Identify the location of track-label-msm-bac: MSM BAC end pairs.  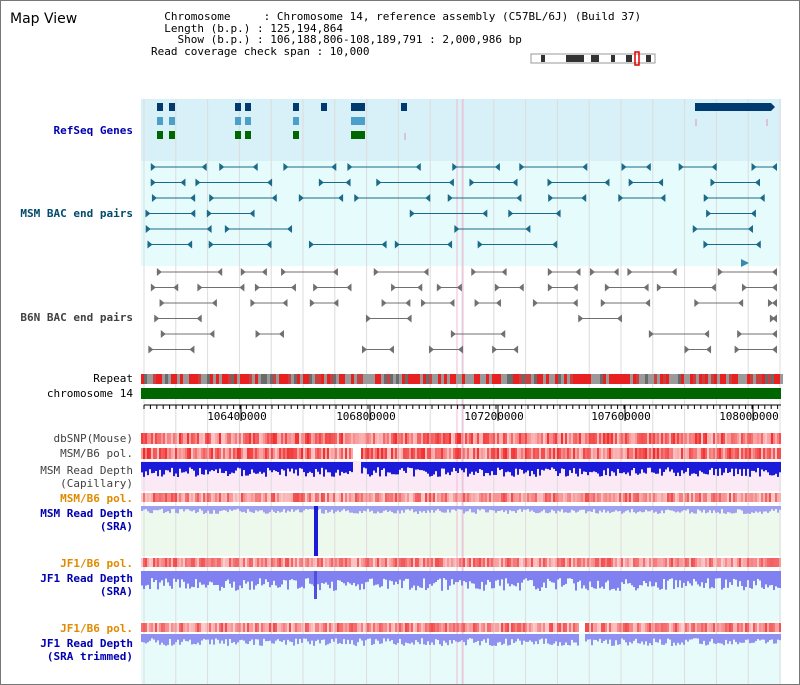
(76, 213).